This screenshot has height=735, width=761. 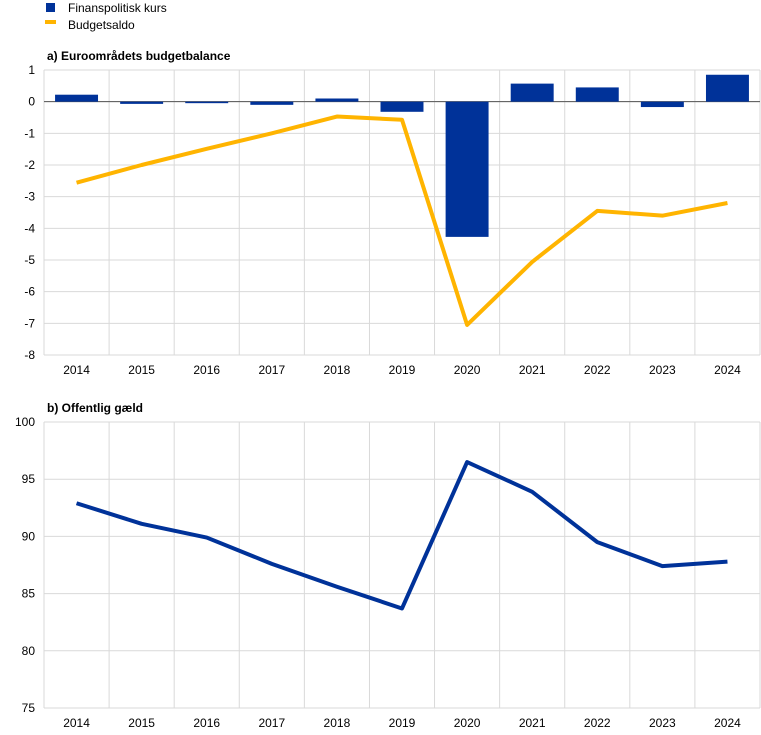 I want to click on y-tick-label: 90, so click(x=29, y=536).